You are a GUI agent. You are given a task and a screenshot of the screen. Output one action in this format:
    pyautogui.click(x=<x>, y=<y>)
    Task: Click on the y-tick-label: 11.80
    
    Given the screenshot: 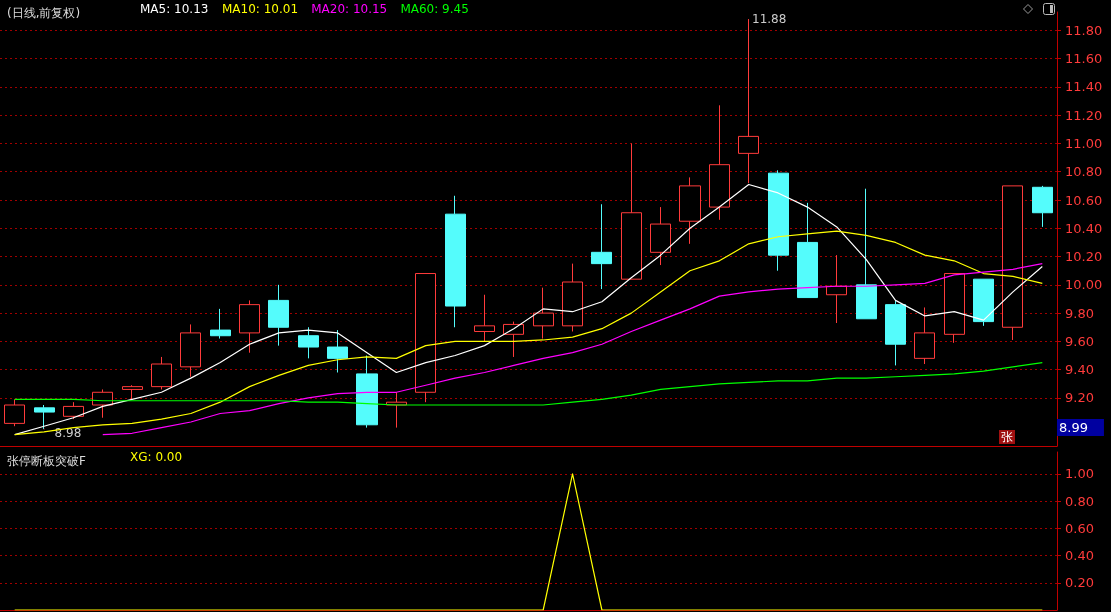 What is the action you would take?
    pyautogui.click(x=1084, y=30)
    